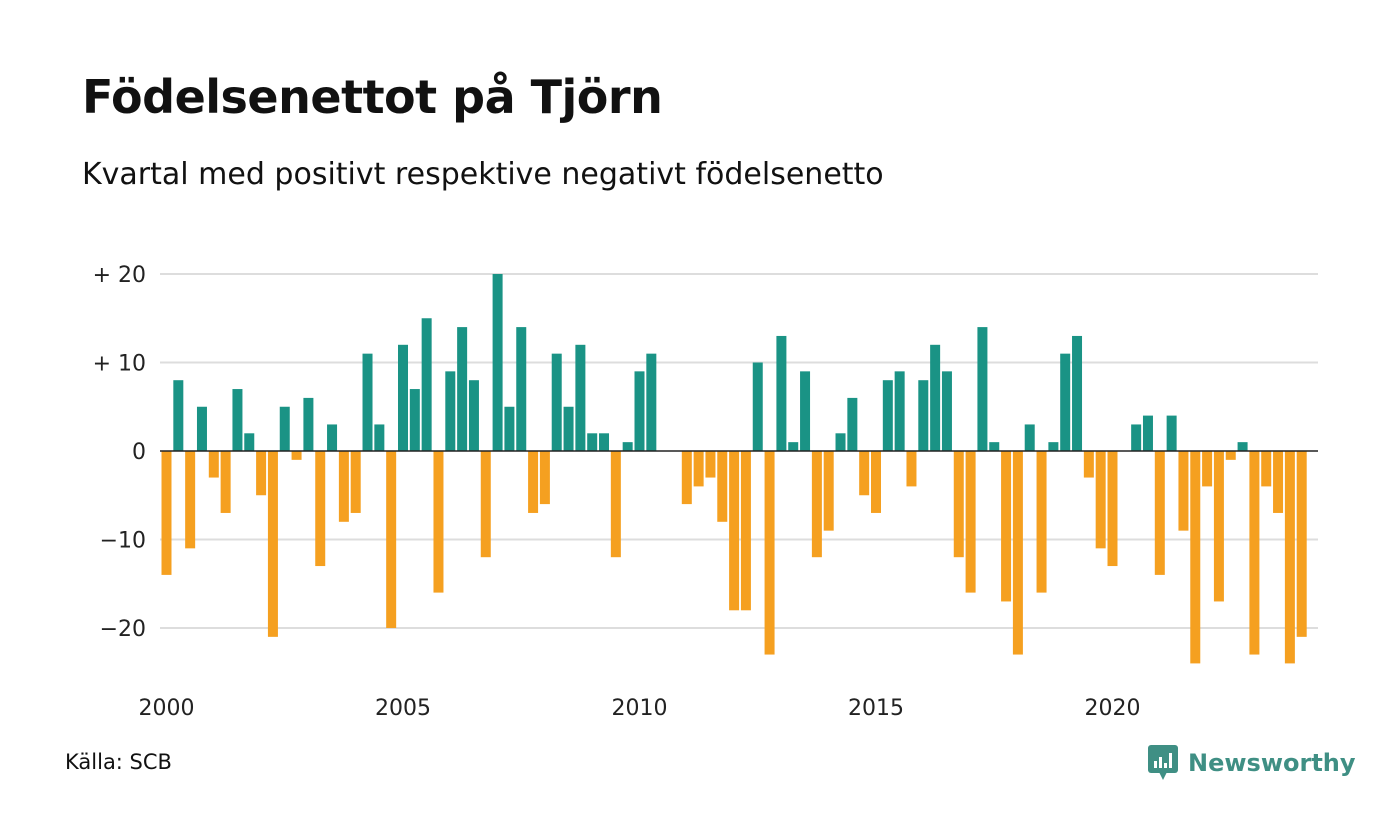 The width and height of the screenshot is (1400, 840). What do you see at coordinates (1113, 708) in the screenshot?
I see `x-tick-label: 2020` at bounding box center [1113, 708].